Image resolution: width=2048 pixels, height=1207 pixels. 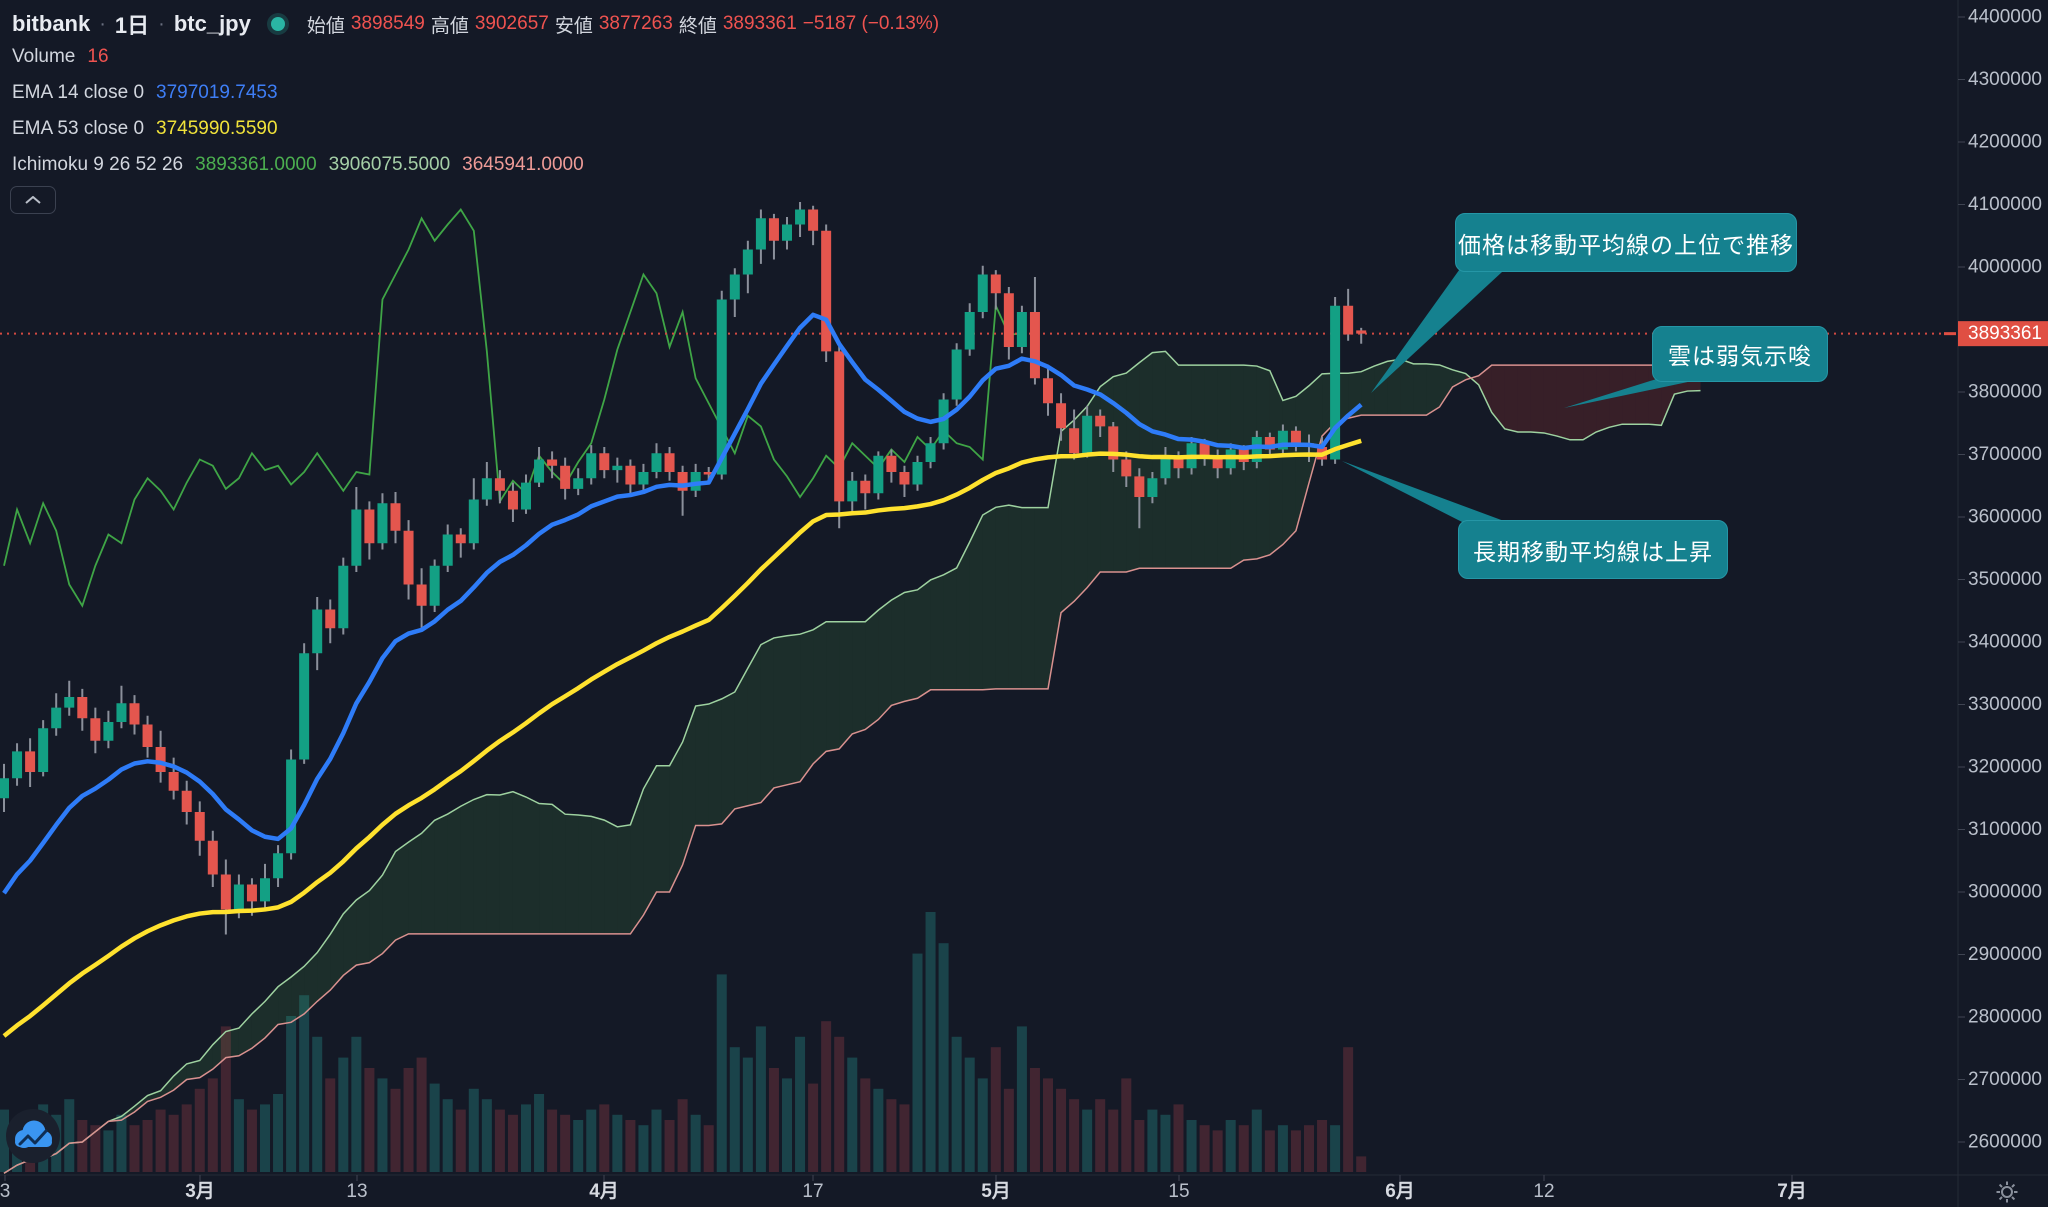 I want to click on svg-text: 2600000, so click(x=2005, y=1142).